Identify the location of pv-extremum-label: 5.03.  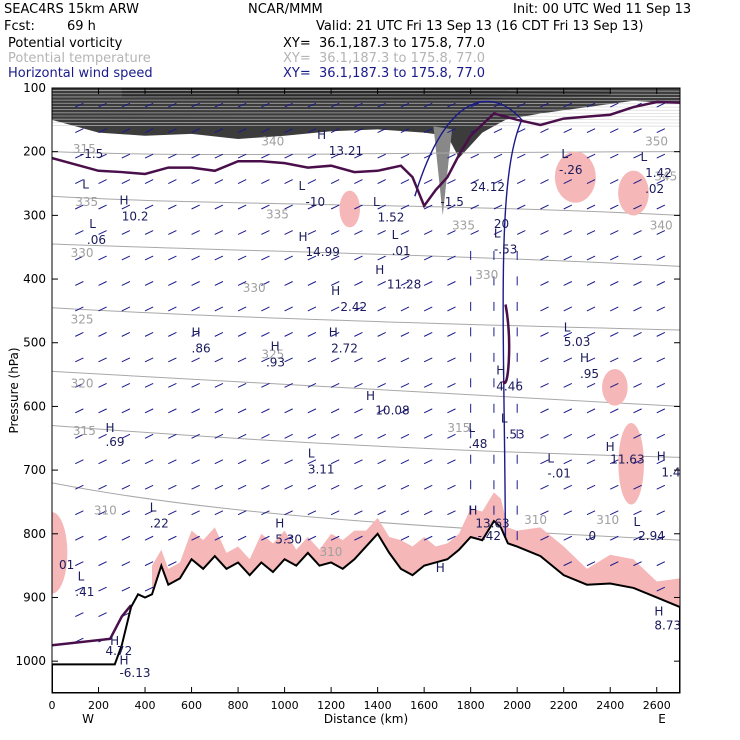
(577, 342).